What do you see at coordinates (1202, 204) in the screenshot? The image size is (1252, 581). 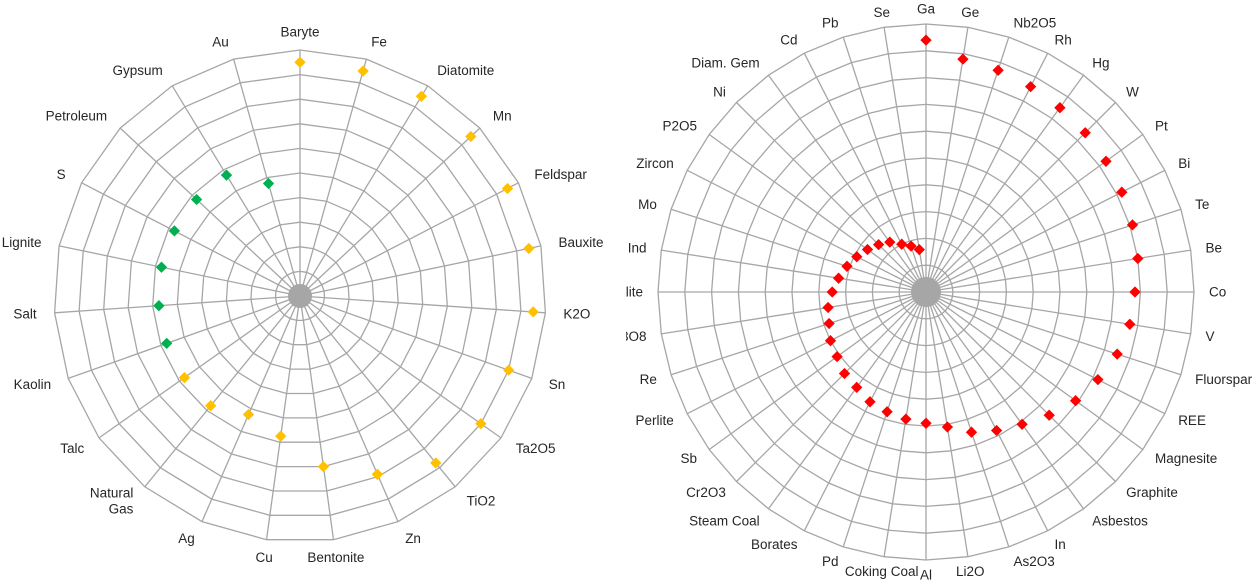 I see `category-label: Te` at bounding box center [1202, 204].